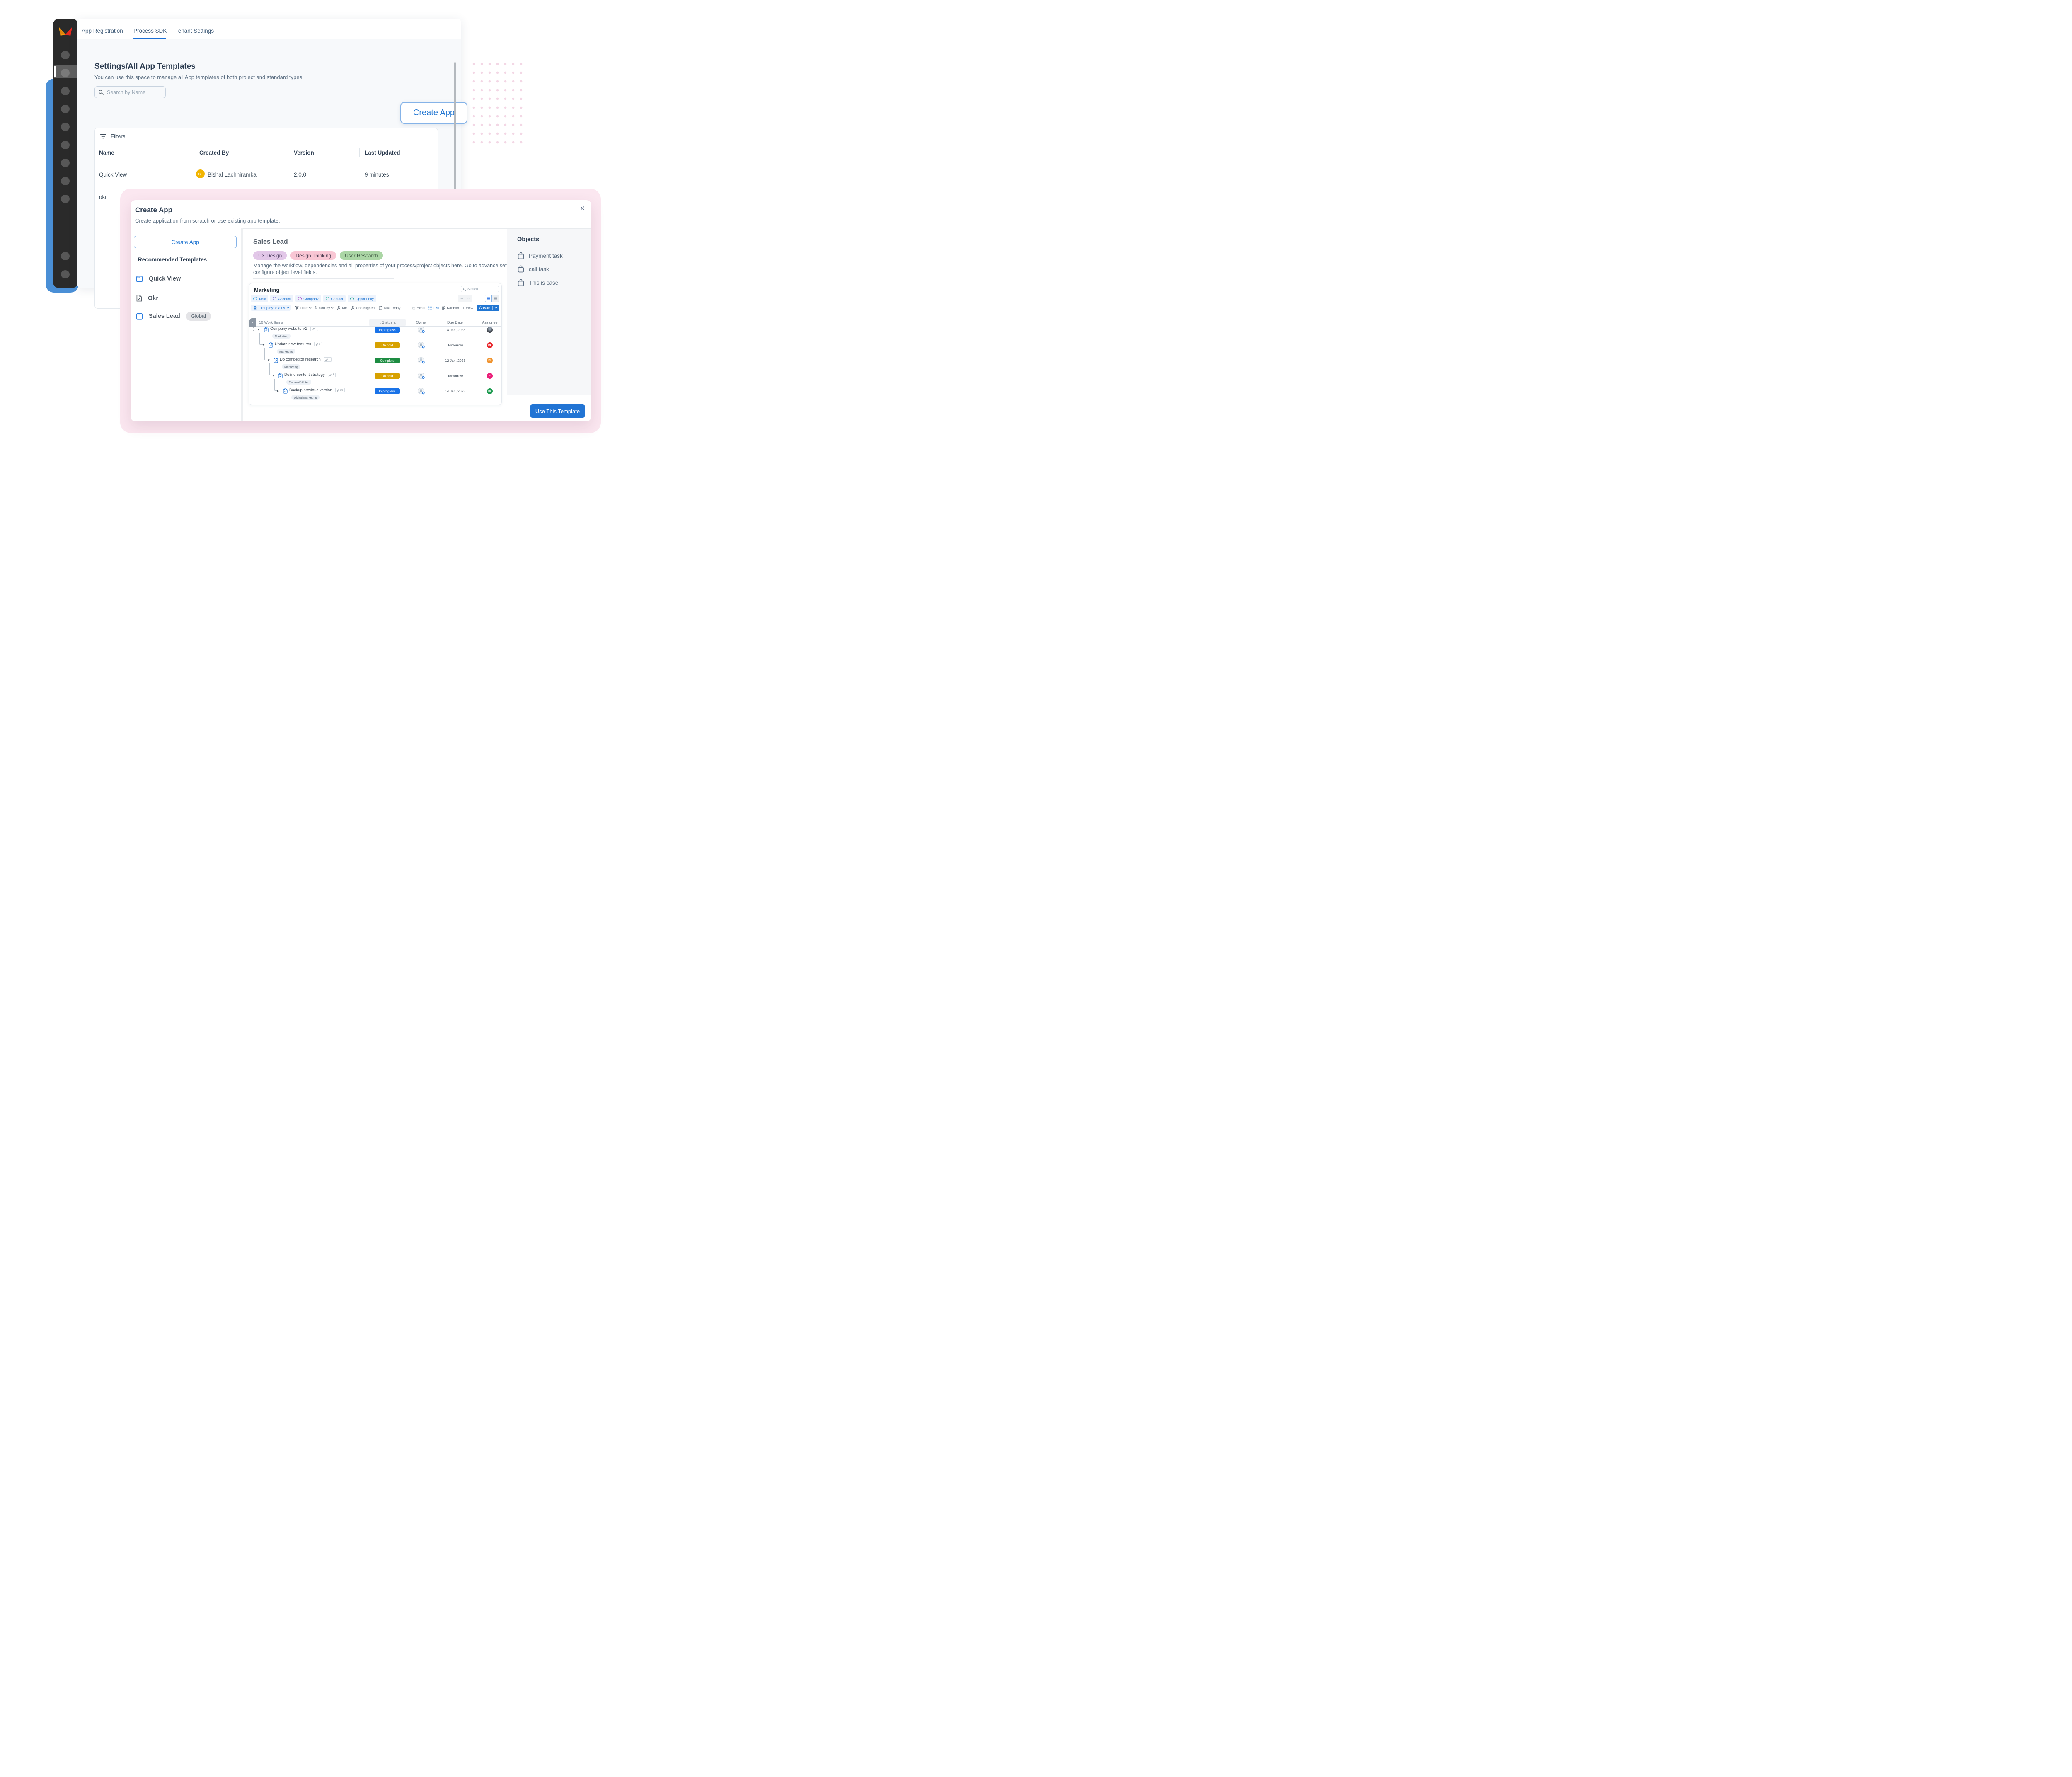  What do you see at coordinates (102, 31) in the screenshot?
I see `tab-app-registration: App Registration` at bounding box center [102, 31].